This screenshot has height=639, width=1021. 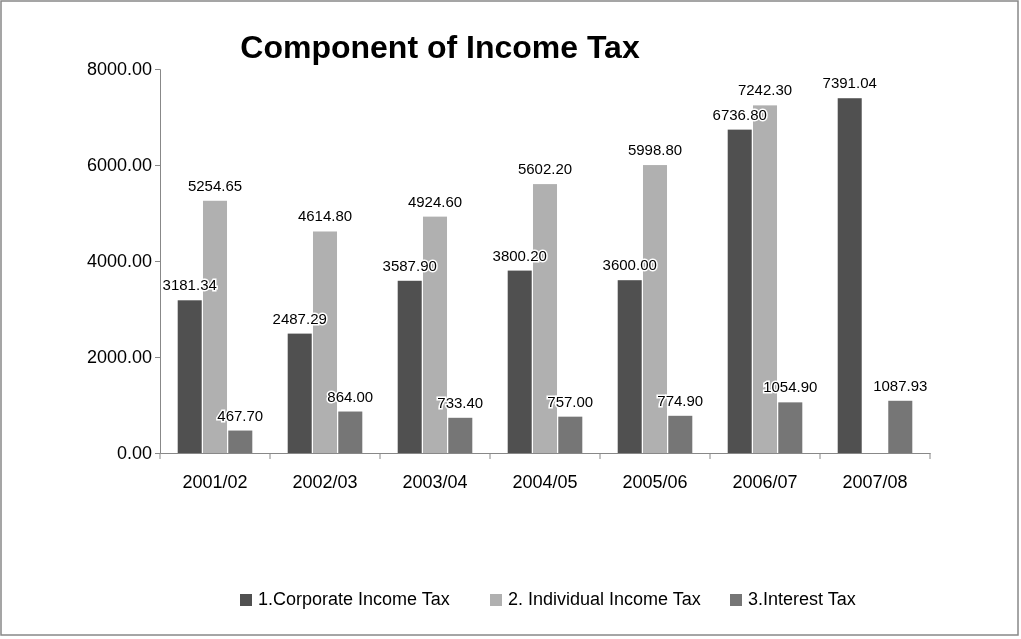 I want to click on legend-label: 1.Corporate Income Tax, so click(x=354, y=599).